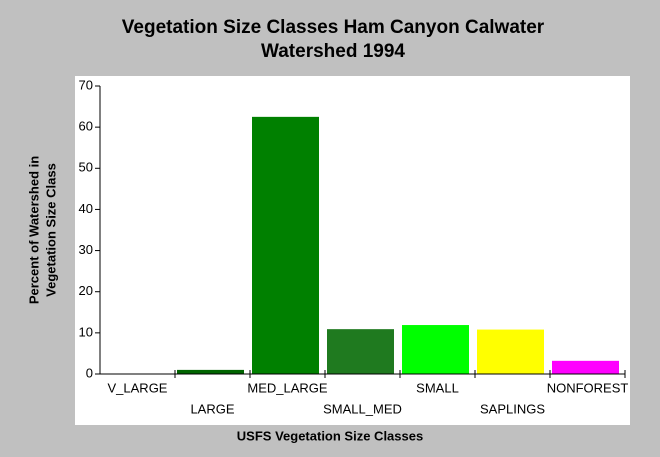  I want to click on y-tick-label: 50, so click(86, 167).